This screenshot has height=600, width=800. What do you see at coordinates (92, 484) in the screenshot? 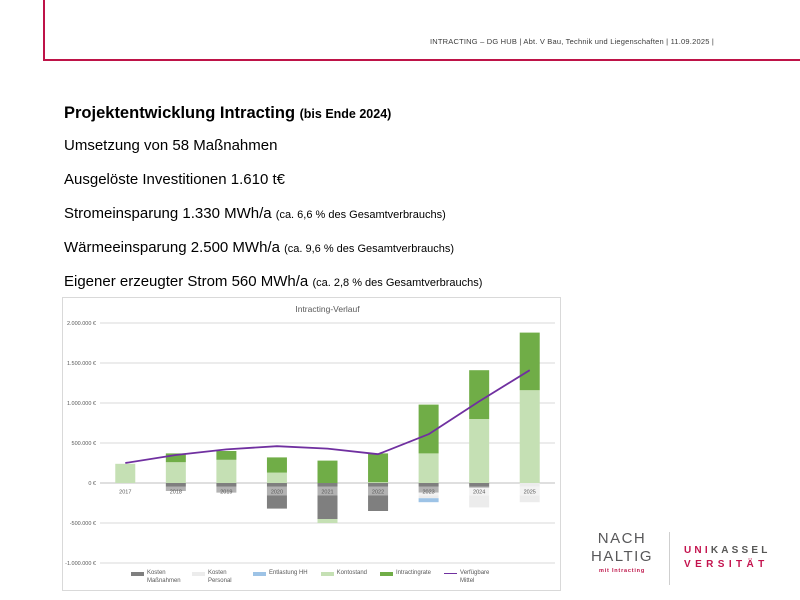
I see `y-tick-label: 0 €` at bounding box center [92, 484].